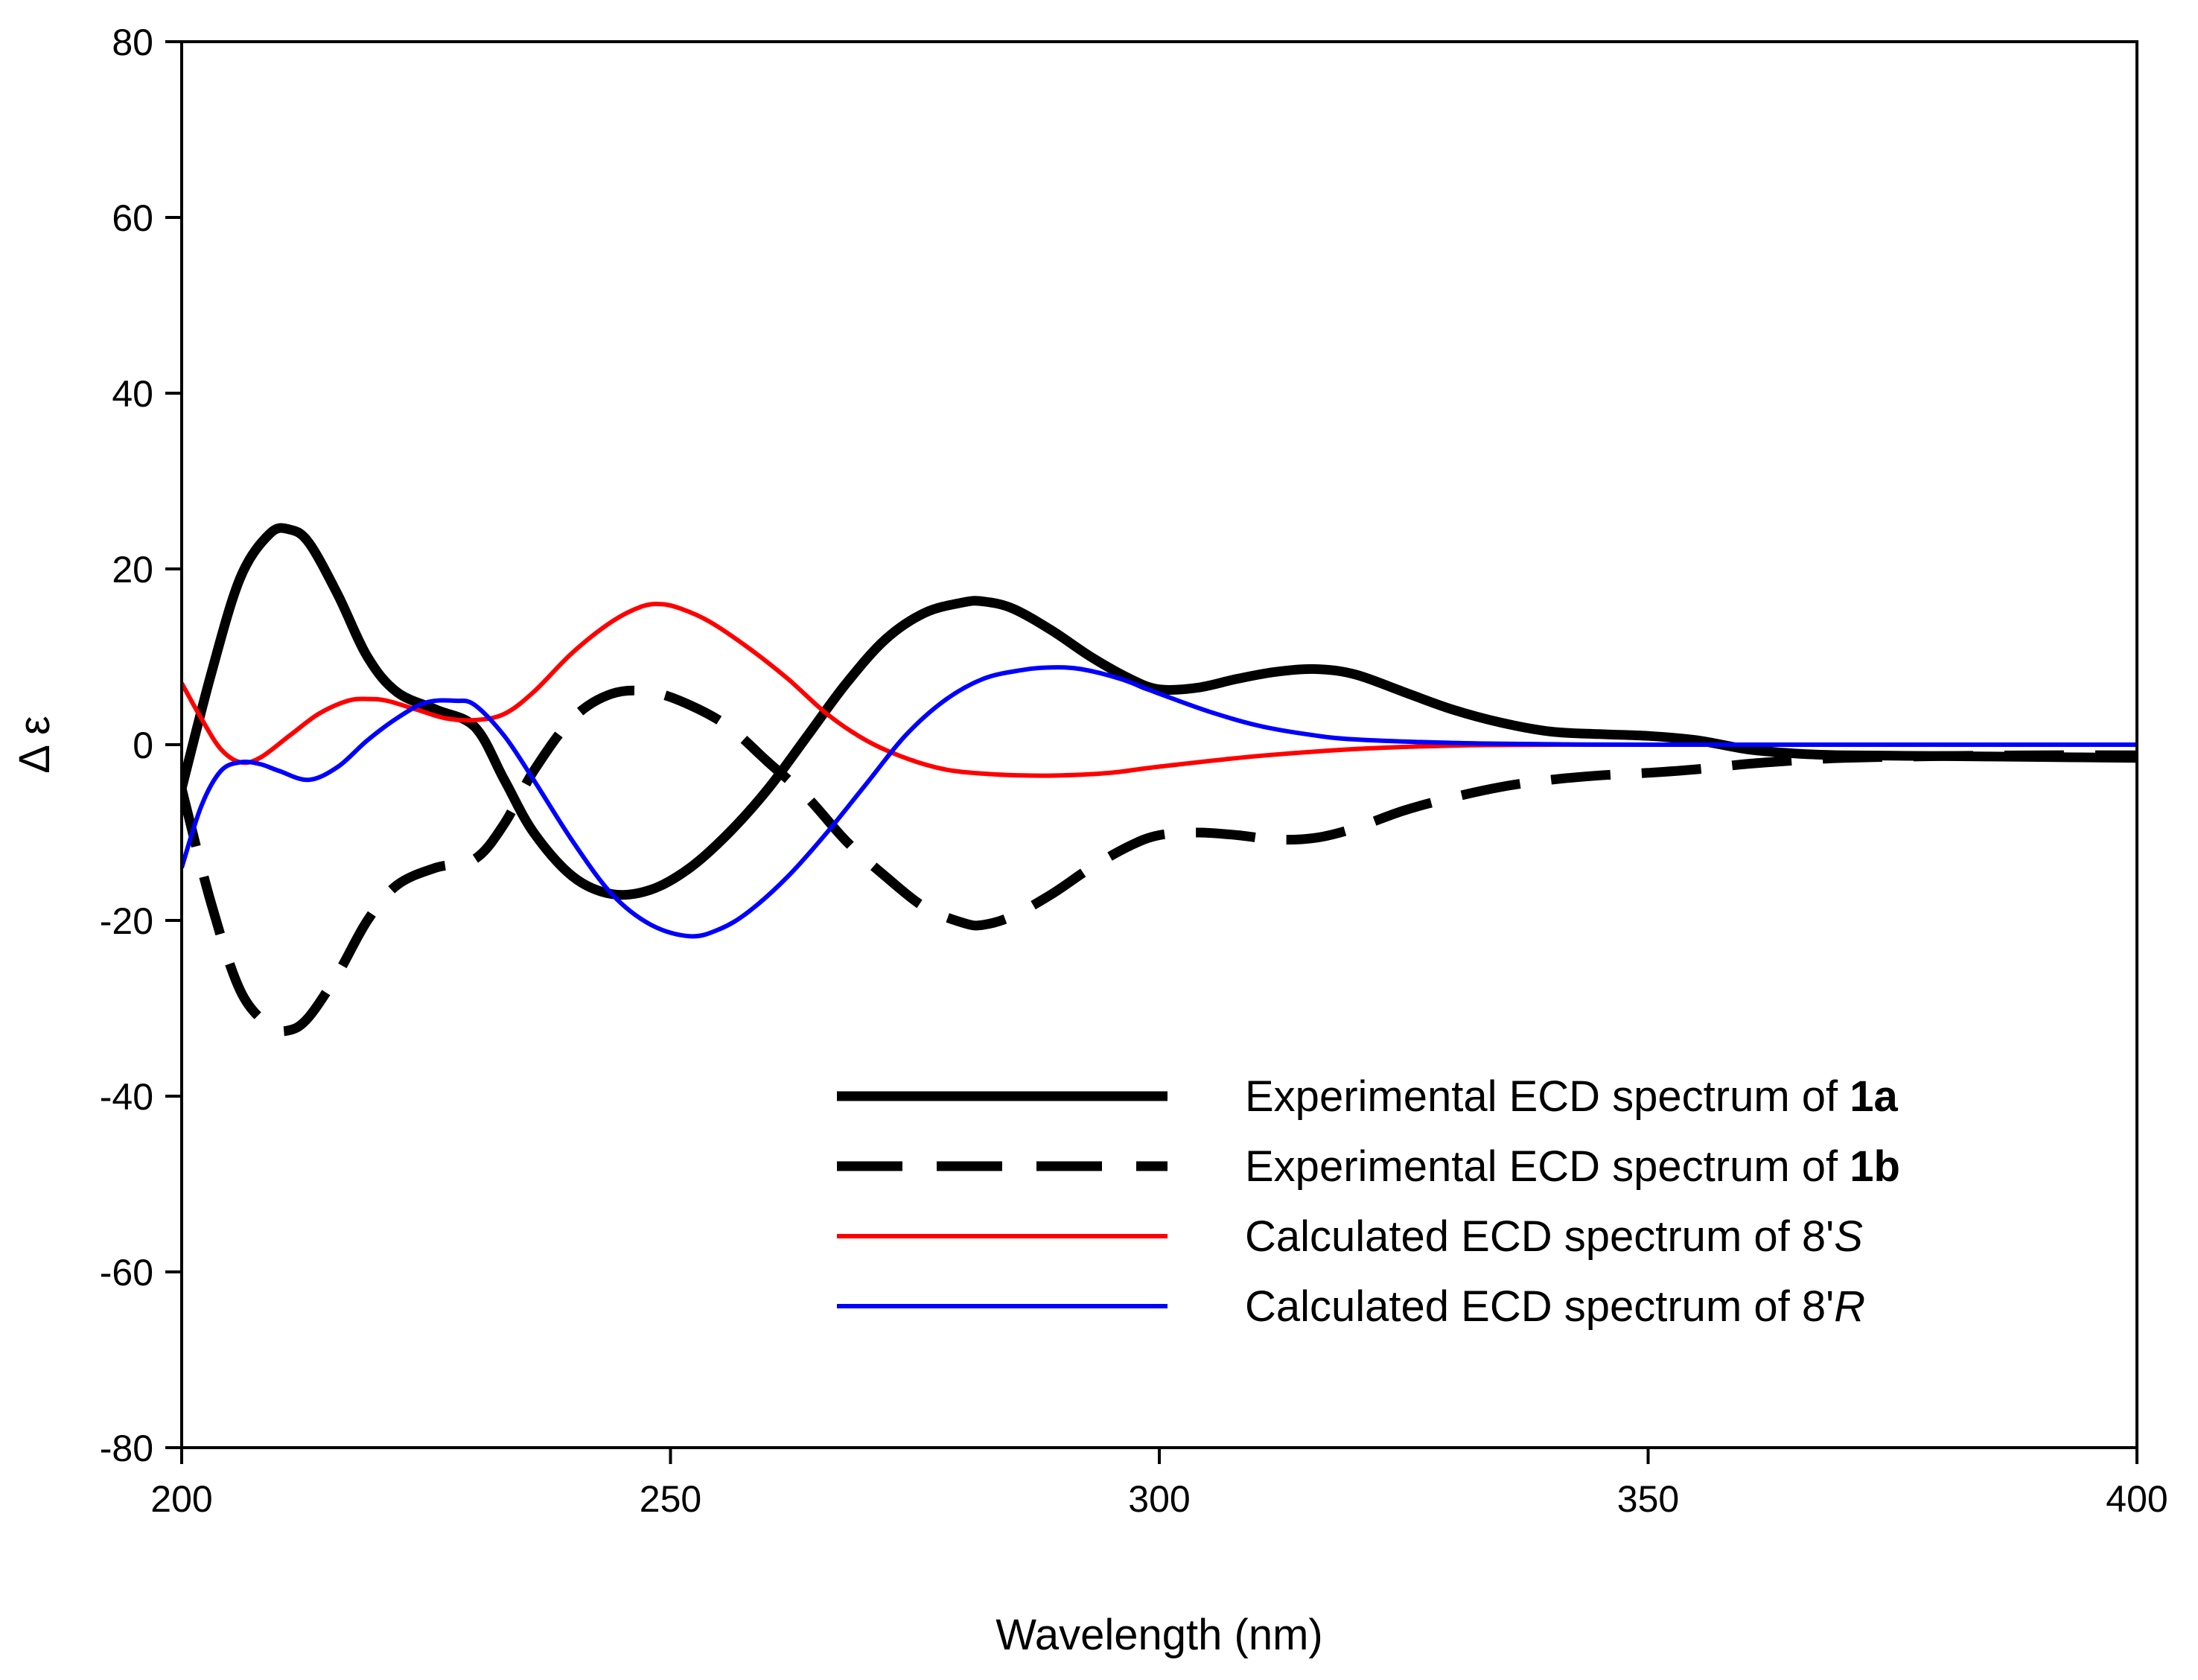 The image size is (2198, 1680). I want to click on y-tick-label: -60, so click(127, 1273).